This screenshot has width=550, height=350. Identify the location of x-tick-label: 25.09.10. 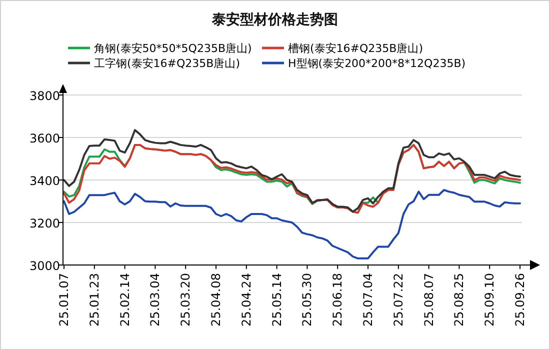
(489, 299).